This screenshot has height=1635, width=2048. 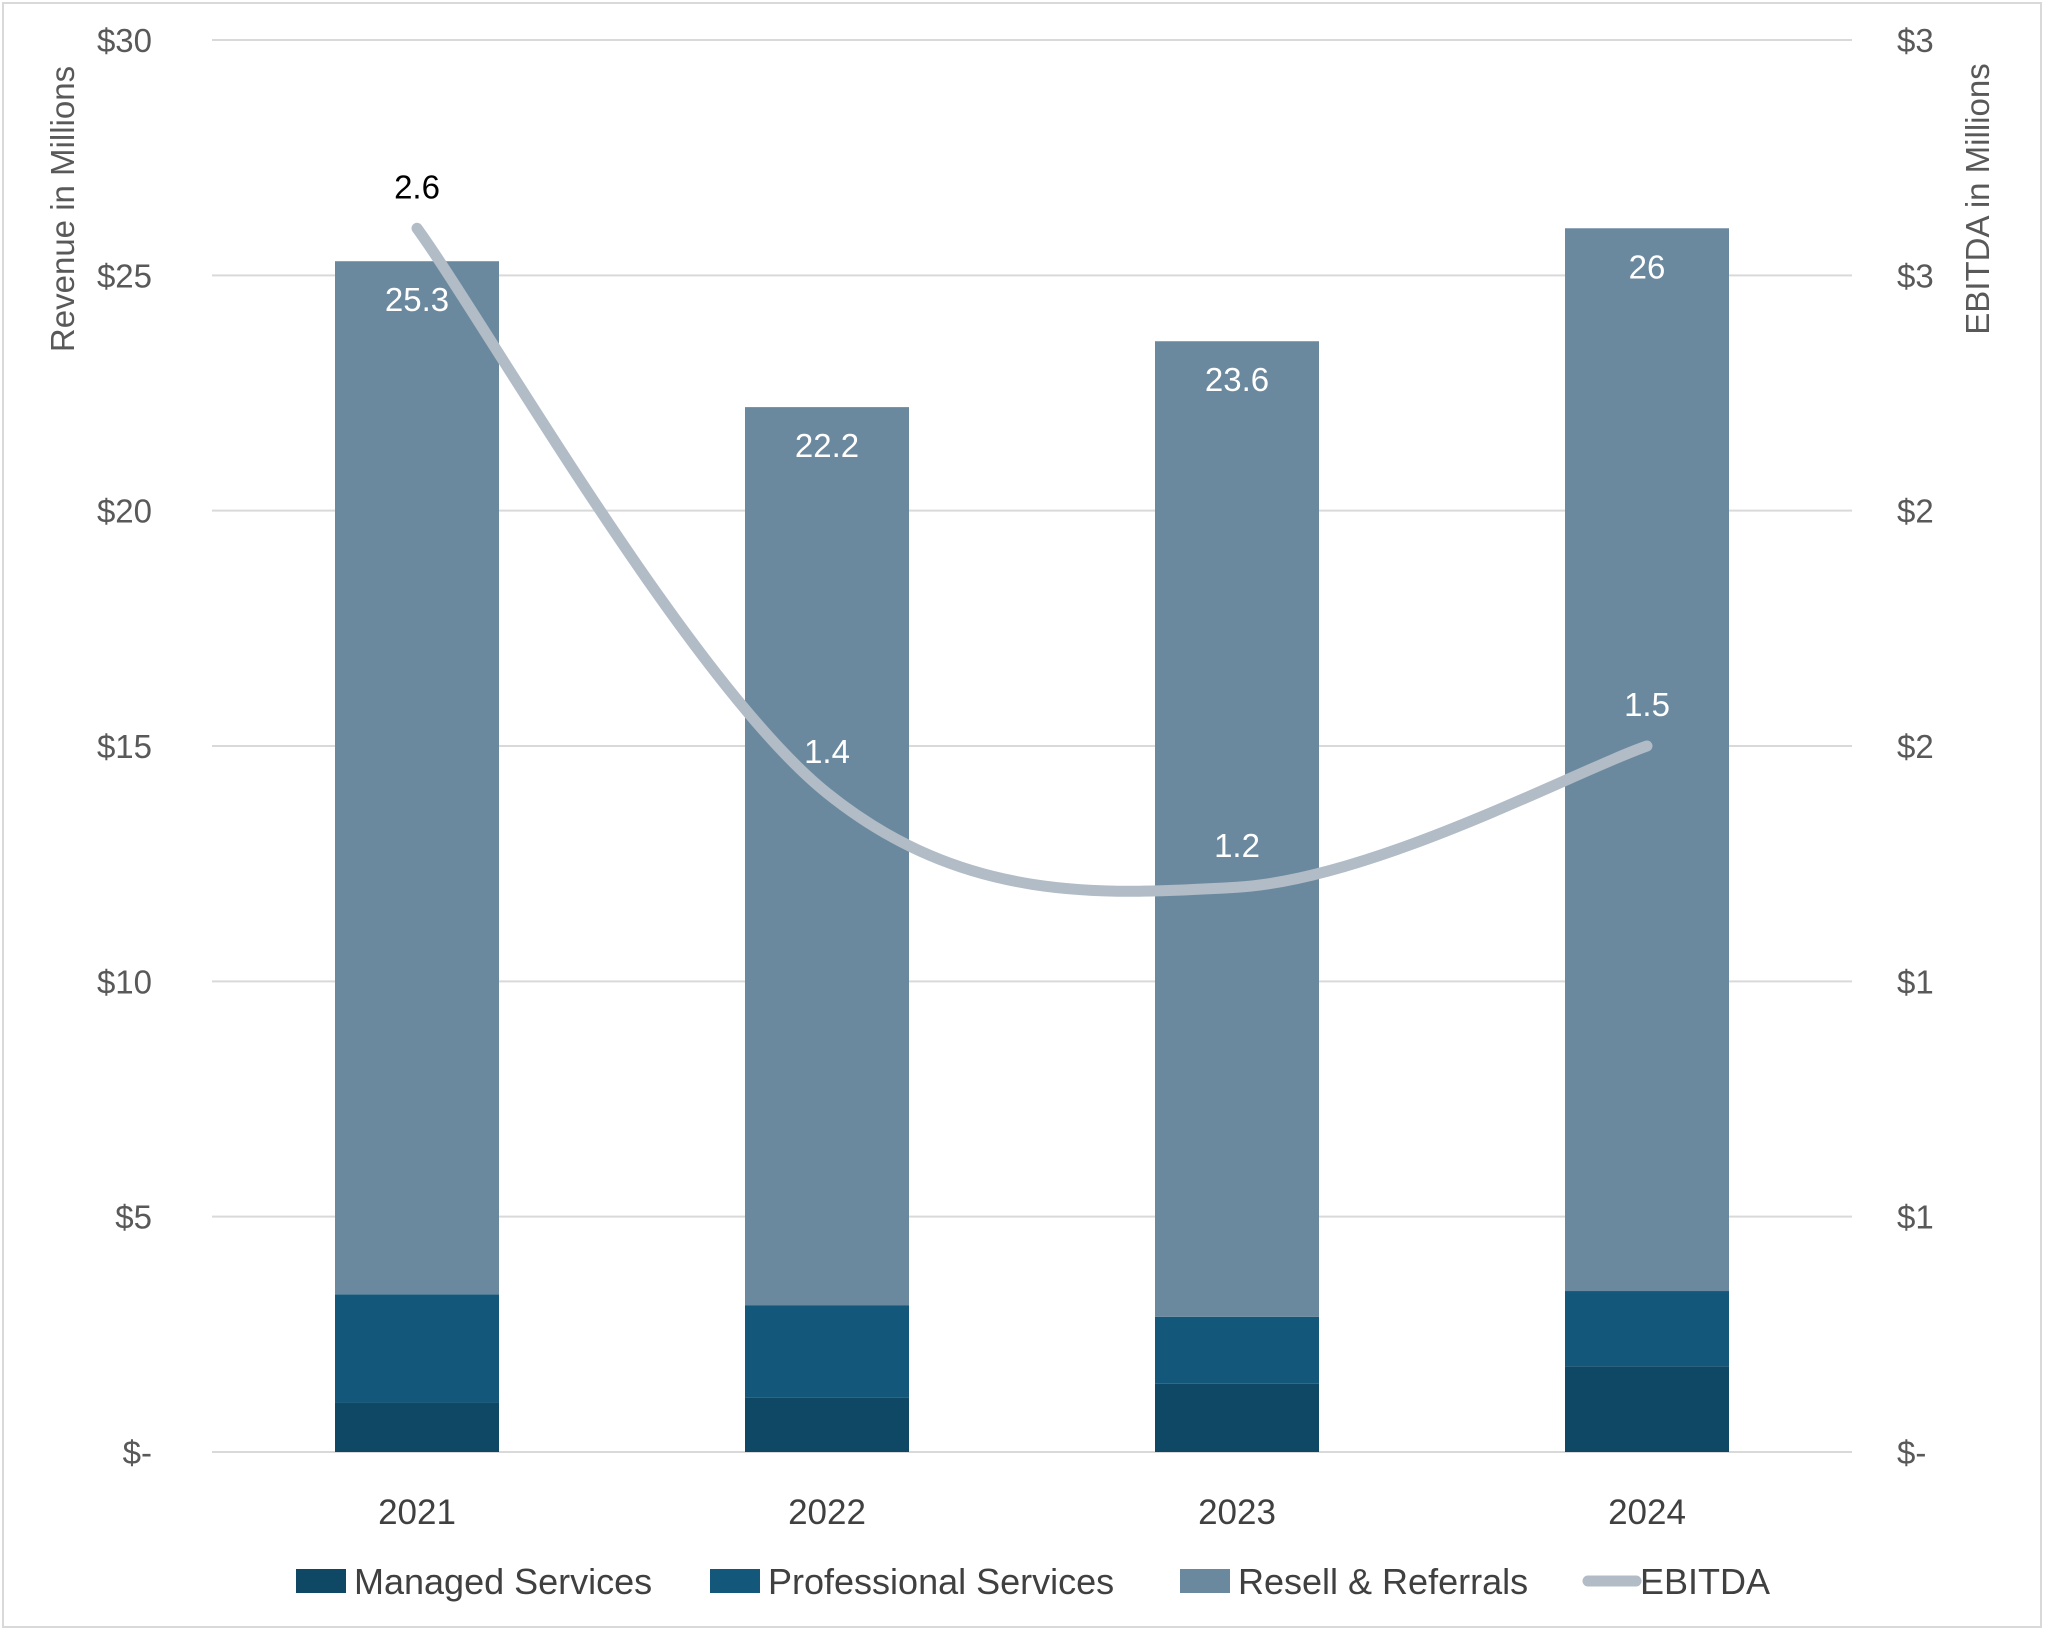 I want to click on right-tick-label-4: $2, so click(x=1915, y=511).